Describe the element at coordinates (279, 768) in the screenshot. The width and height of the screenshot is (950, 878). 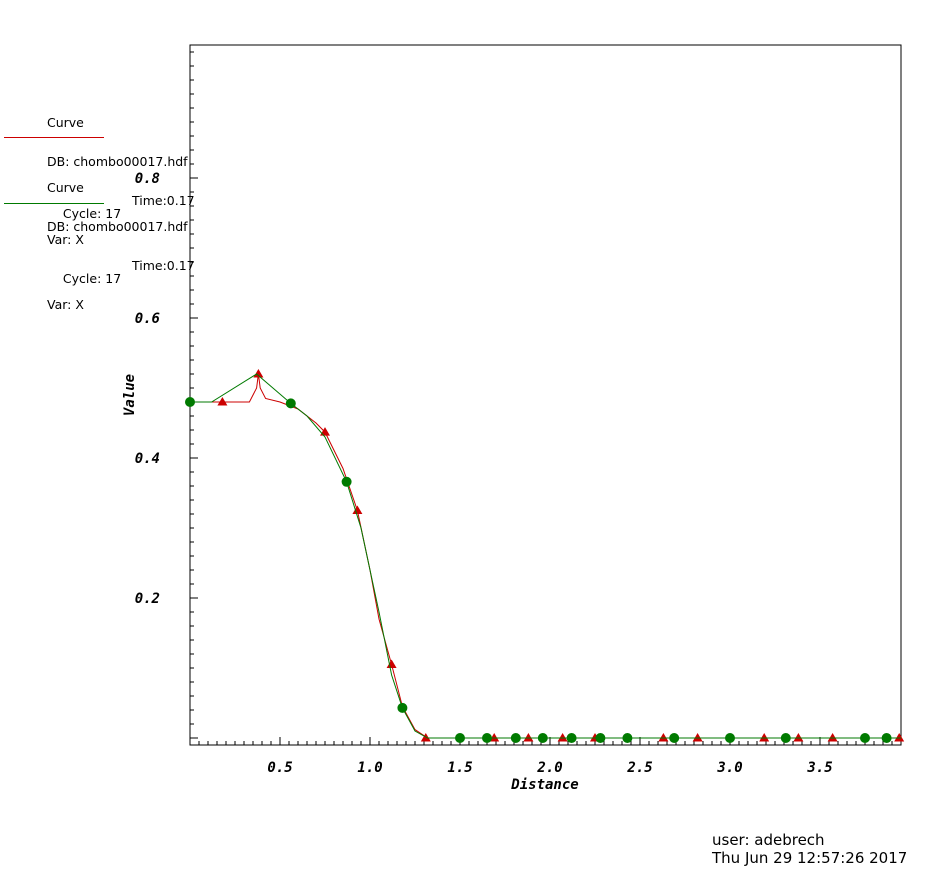
I see `x-tick-label: 0.5` at that location.